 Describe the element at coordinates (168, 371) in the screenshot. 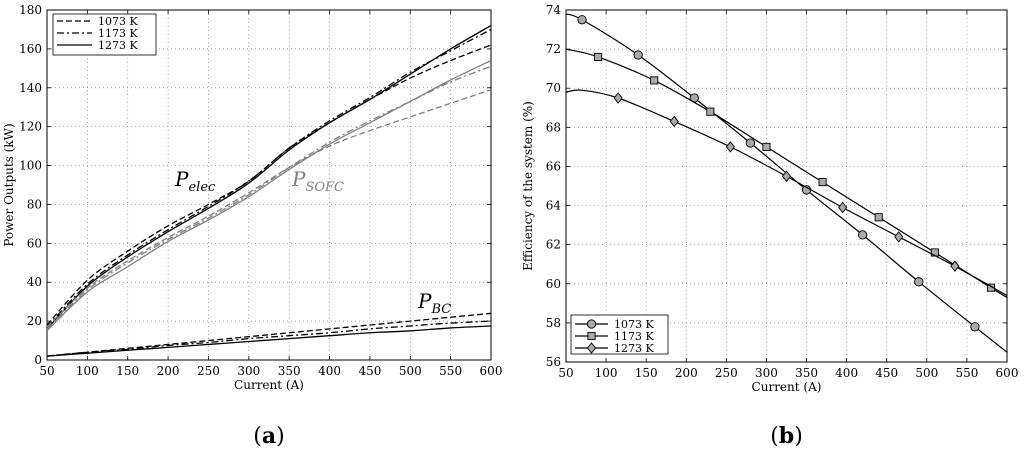

I see `x-tick-label: 200` at that location.